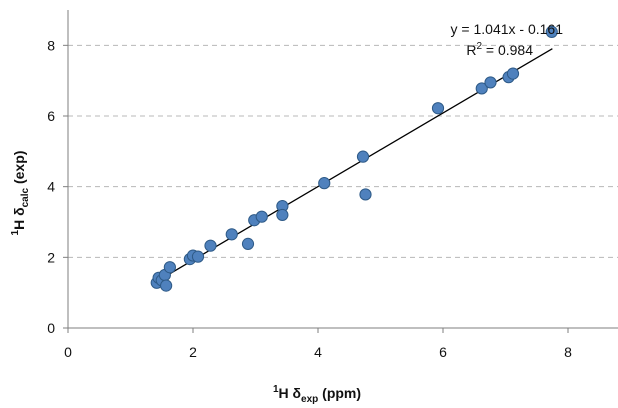 The height and width of the screenshot is (408, 618). What do you see at coordinates (20, 193) in the screenshot?
I see `y-axis-title: 1H δcalc (exp)` at bounding box center [20, 193].